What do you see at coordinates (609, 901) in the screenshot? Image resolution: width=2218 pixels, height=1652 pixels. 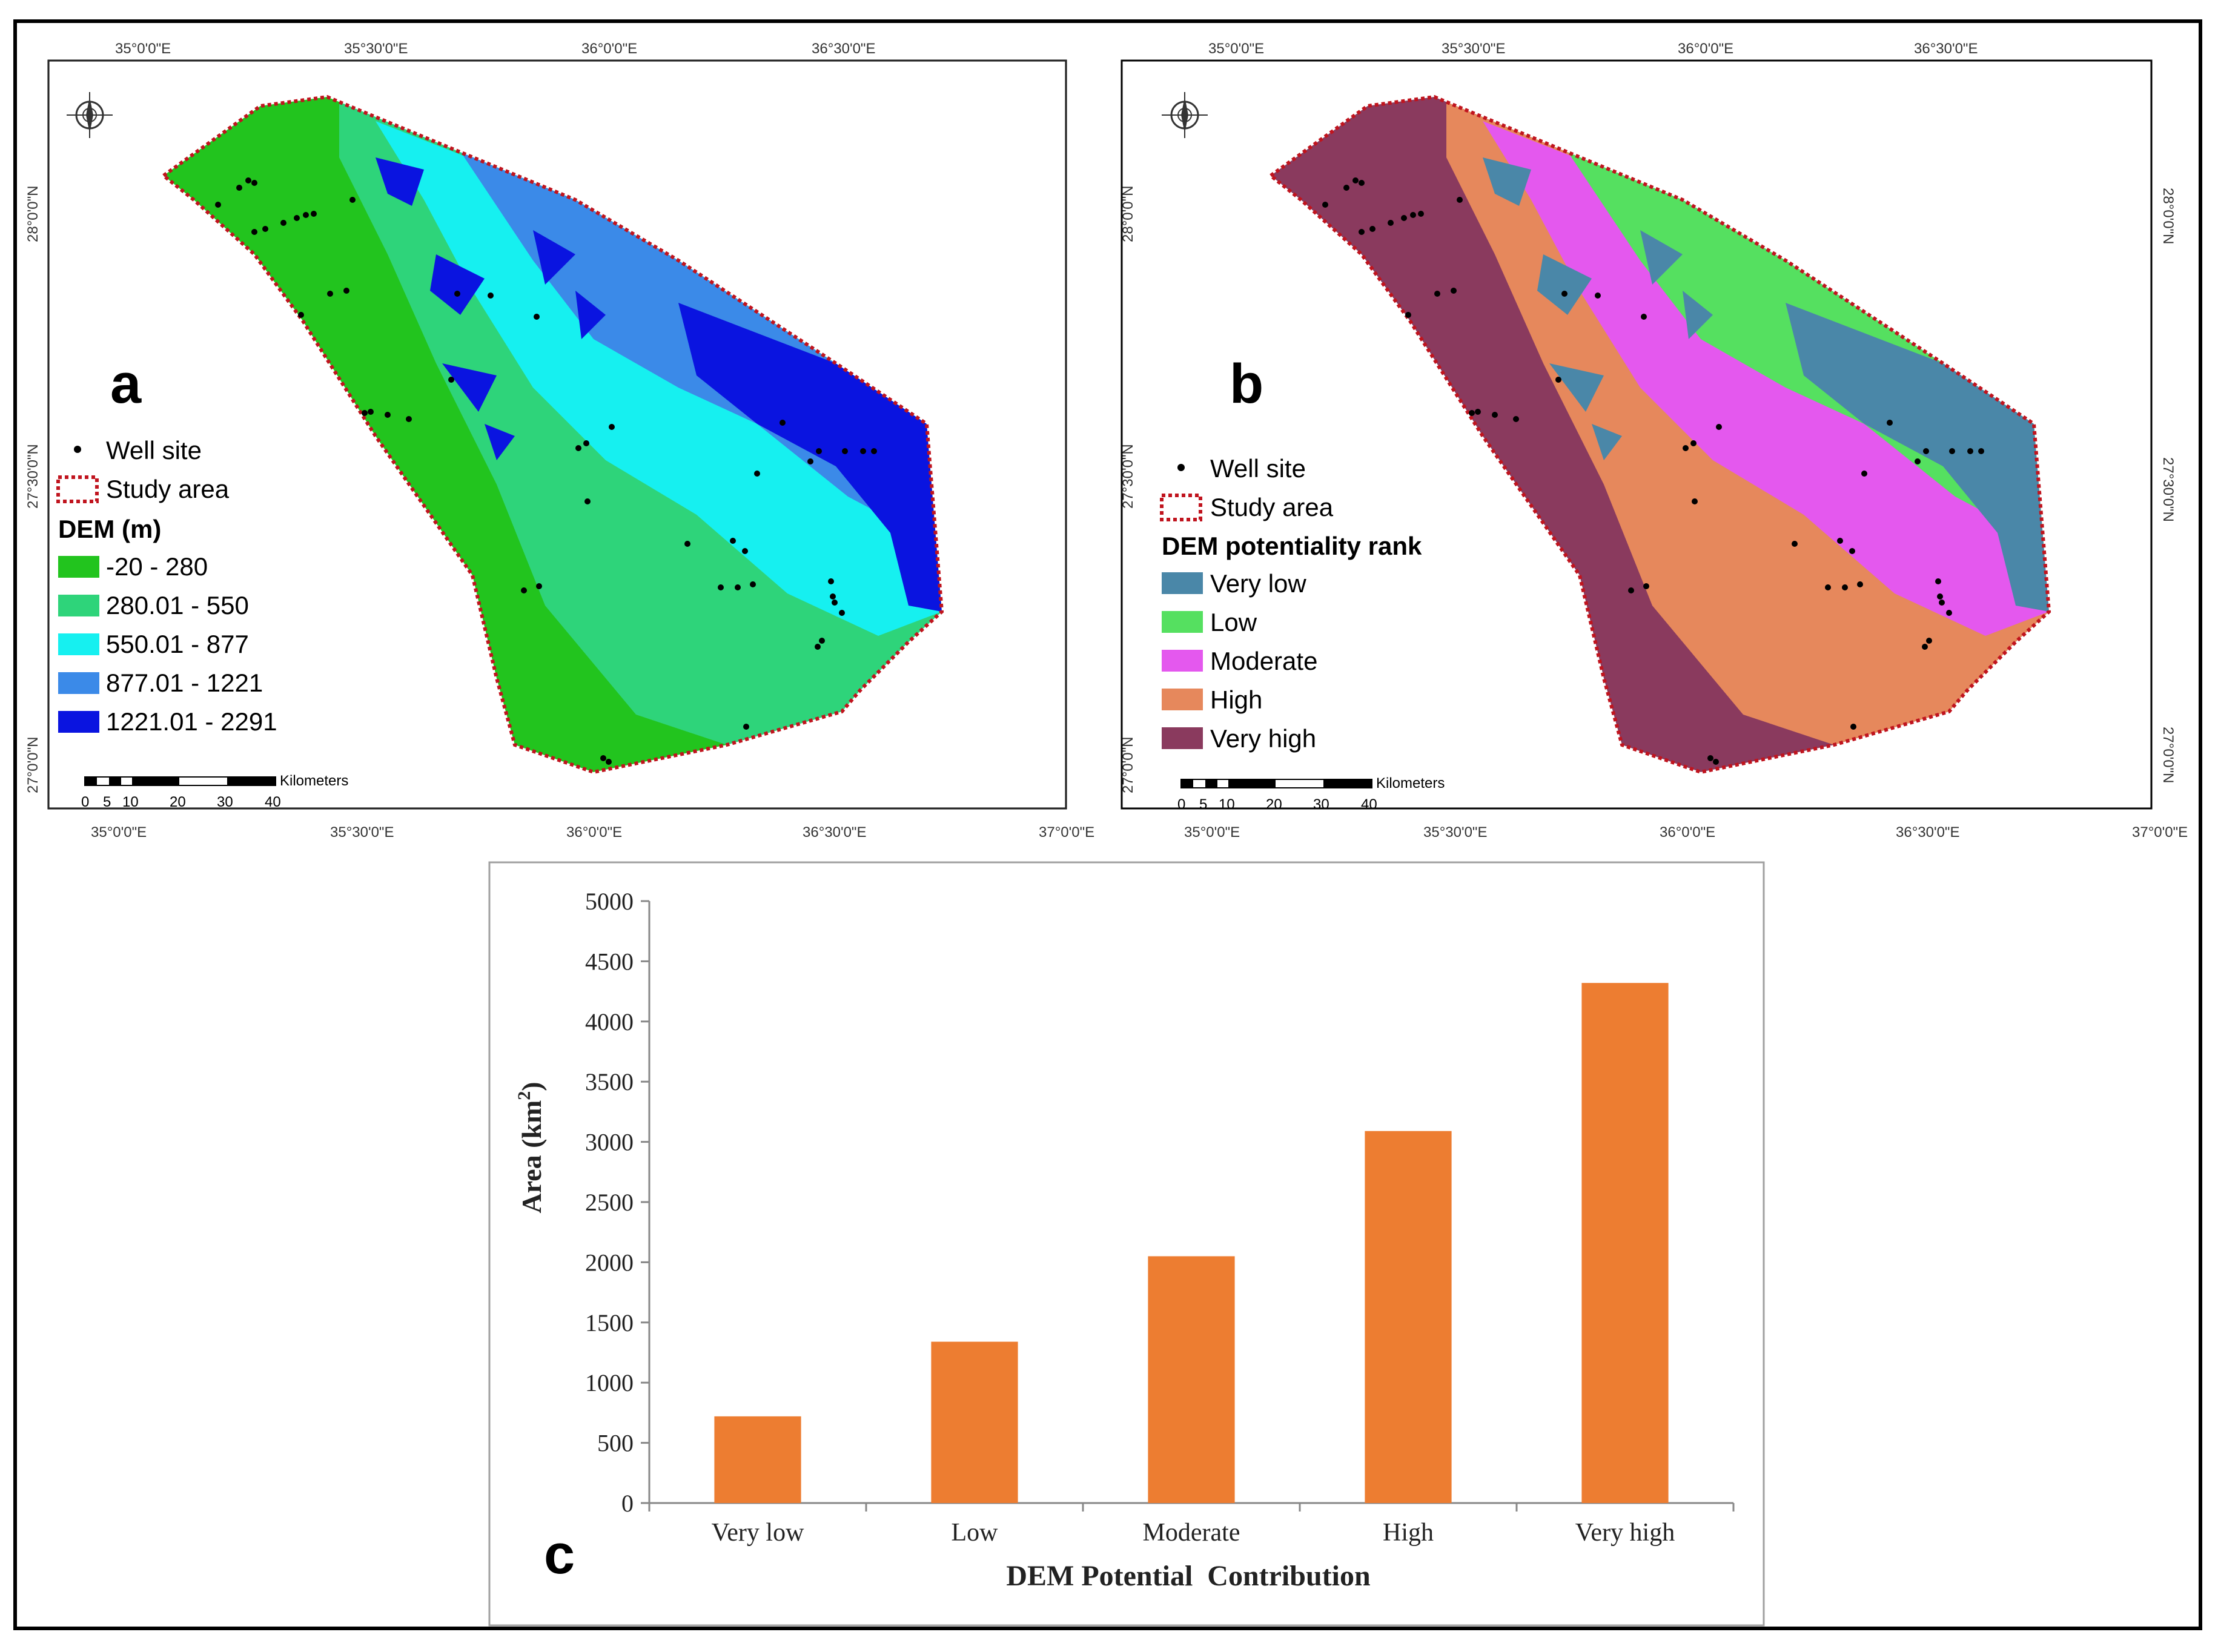 I see `y-tick-label: 5000` at bounding box center [609, 901].